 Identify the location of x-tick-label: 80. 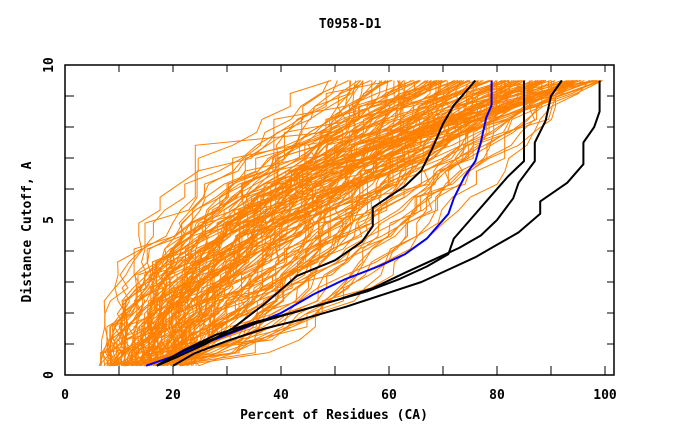
(497, 395).